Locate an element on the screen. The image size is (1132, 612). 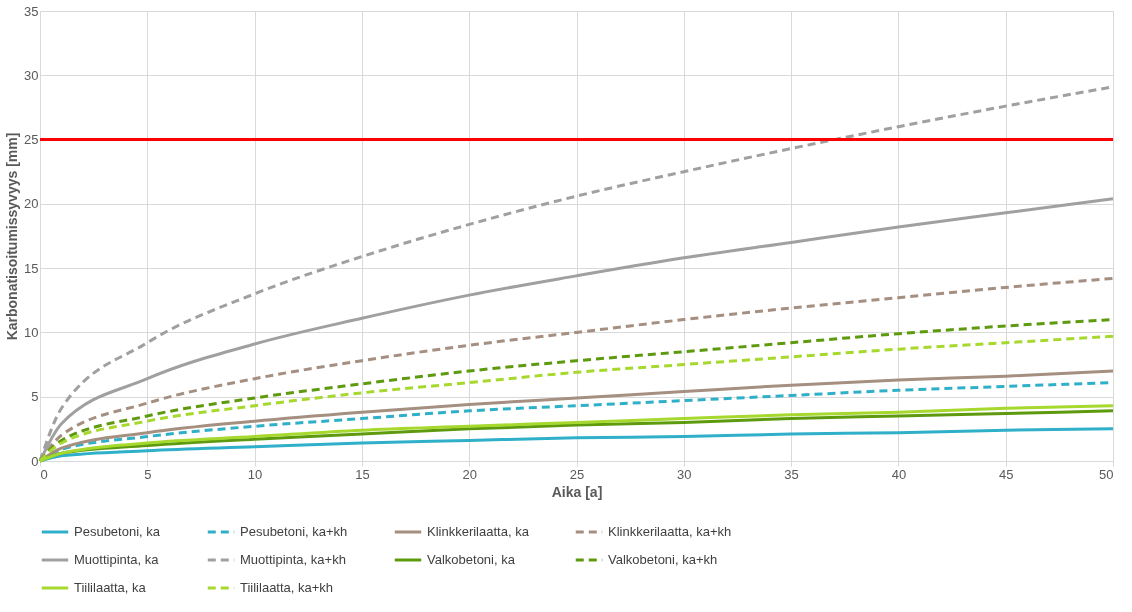
y-tick-label: 15 is located at coordinates (31, 268).